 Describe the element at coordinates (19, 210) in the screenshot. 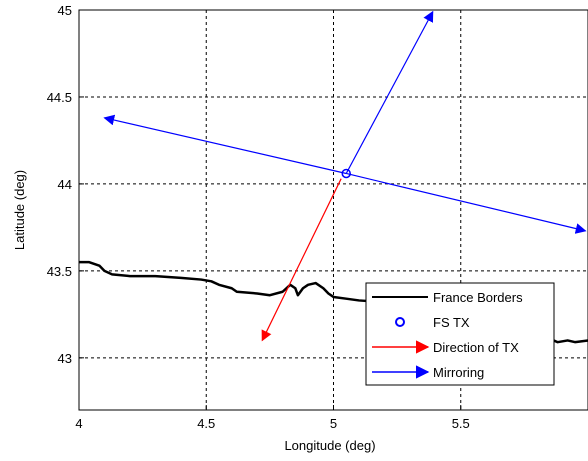

I see `y-axis-label: Latitude (deg)` at that location.